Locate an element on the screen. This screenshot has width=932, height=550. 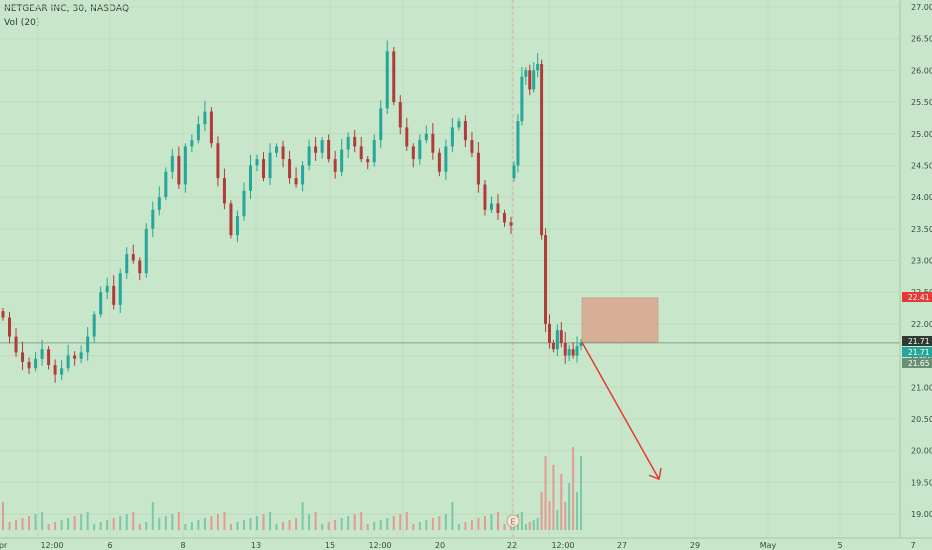
price-label: 21.71 is located at coordinates (917, 352).